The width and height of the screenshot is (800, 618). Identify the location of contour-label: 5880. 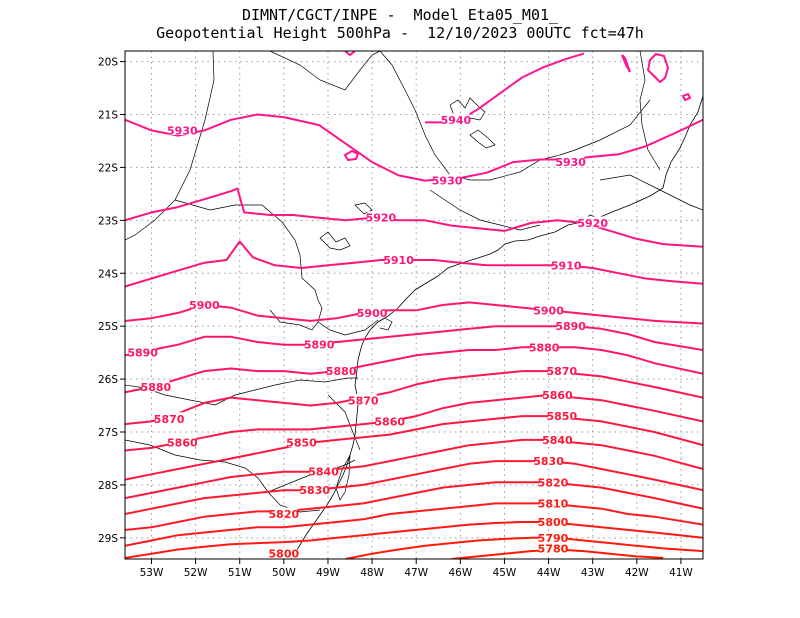
(544, 347).